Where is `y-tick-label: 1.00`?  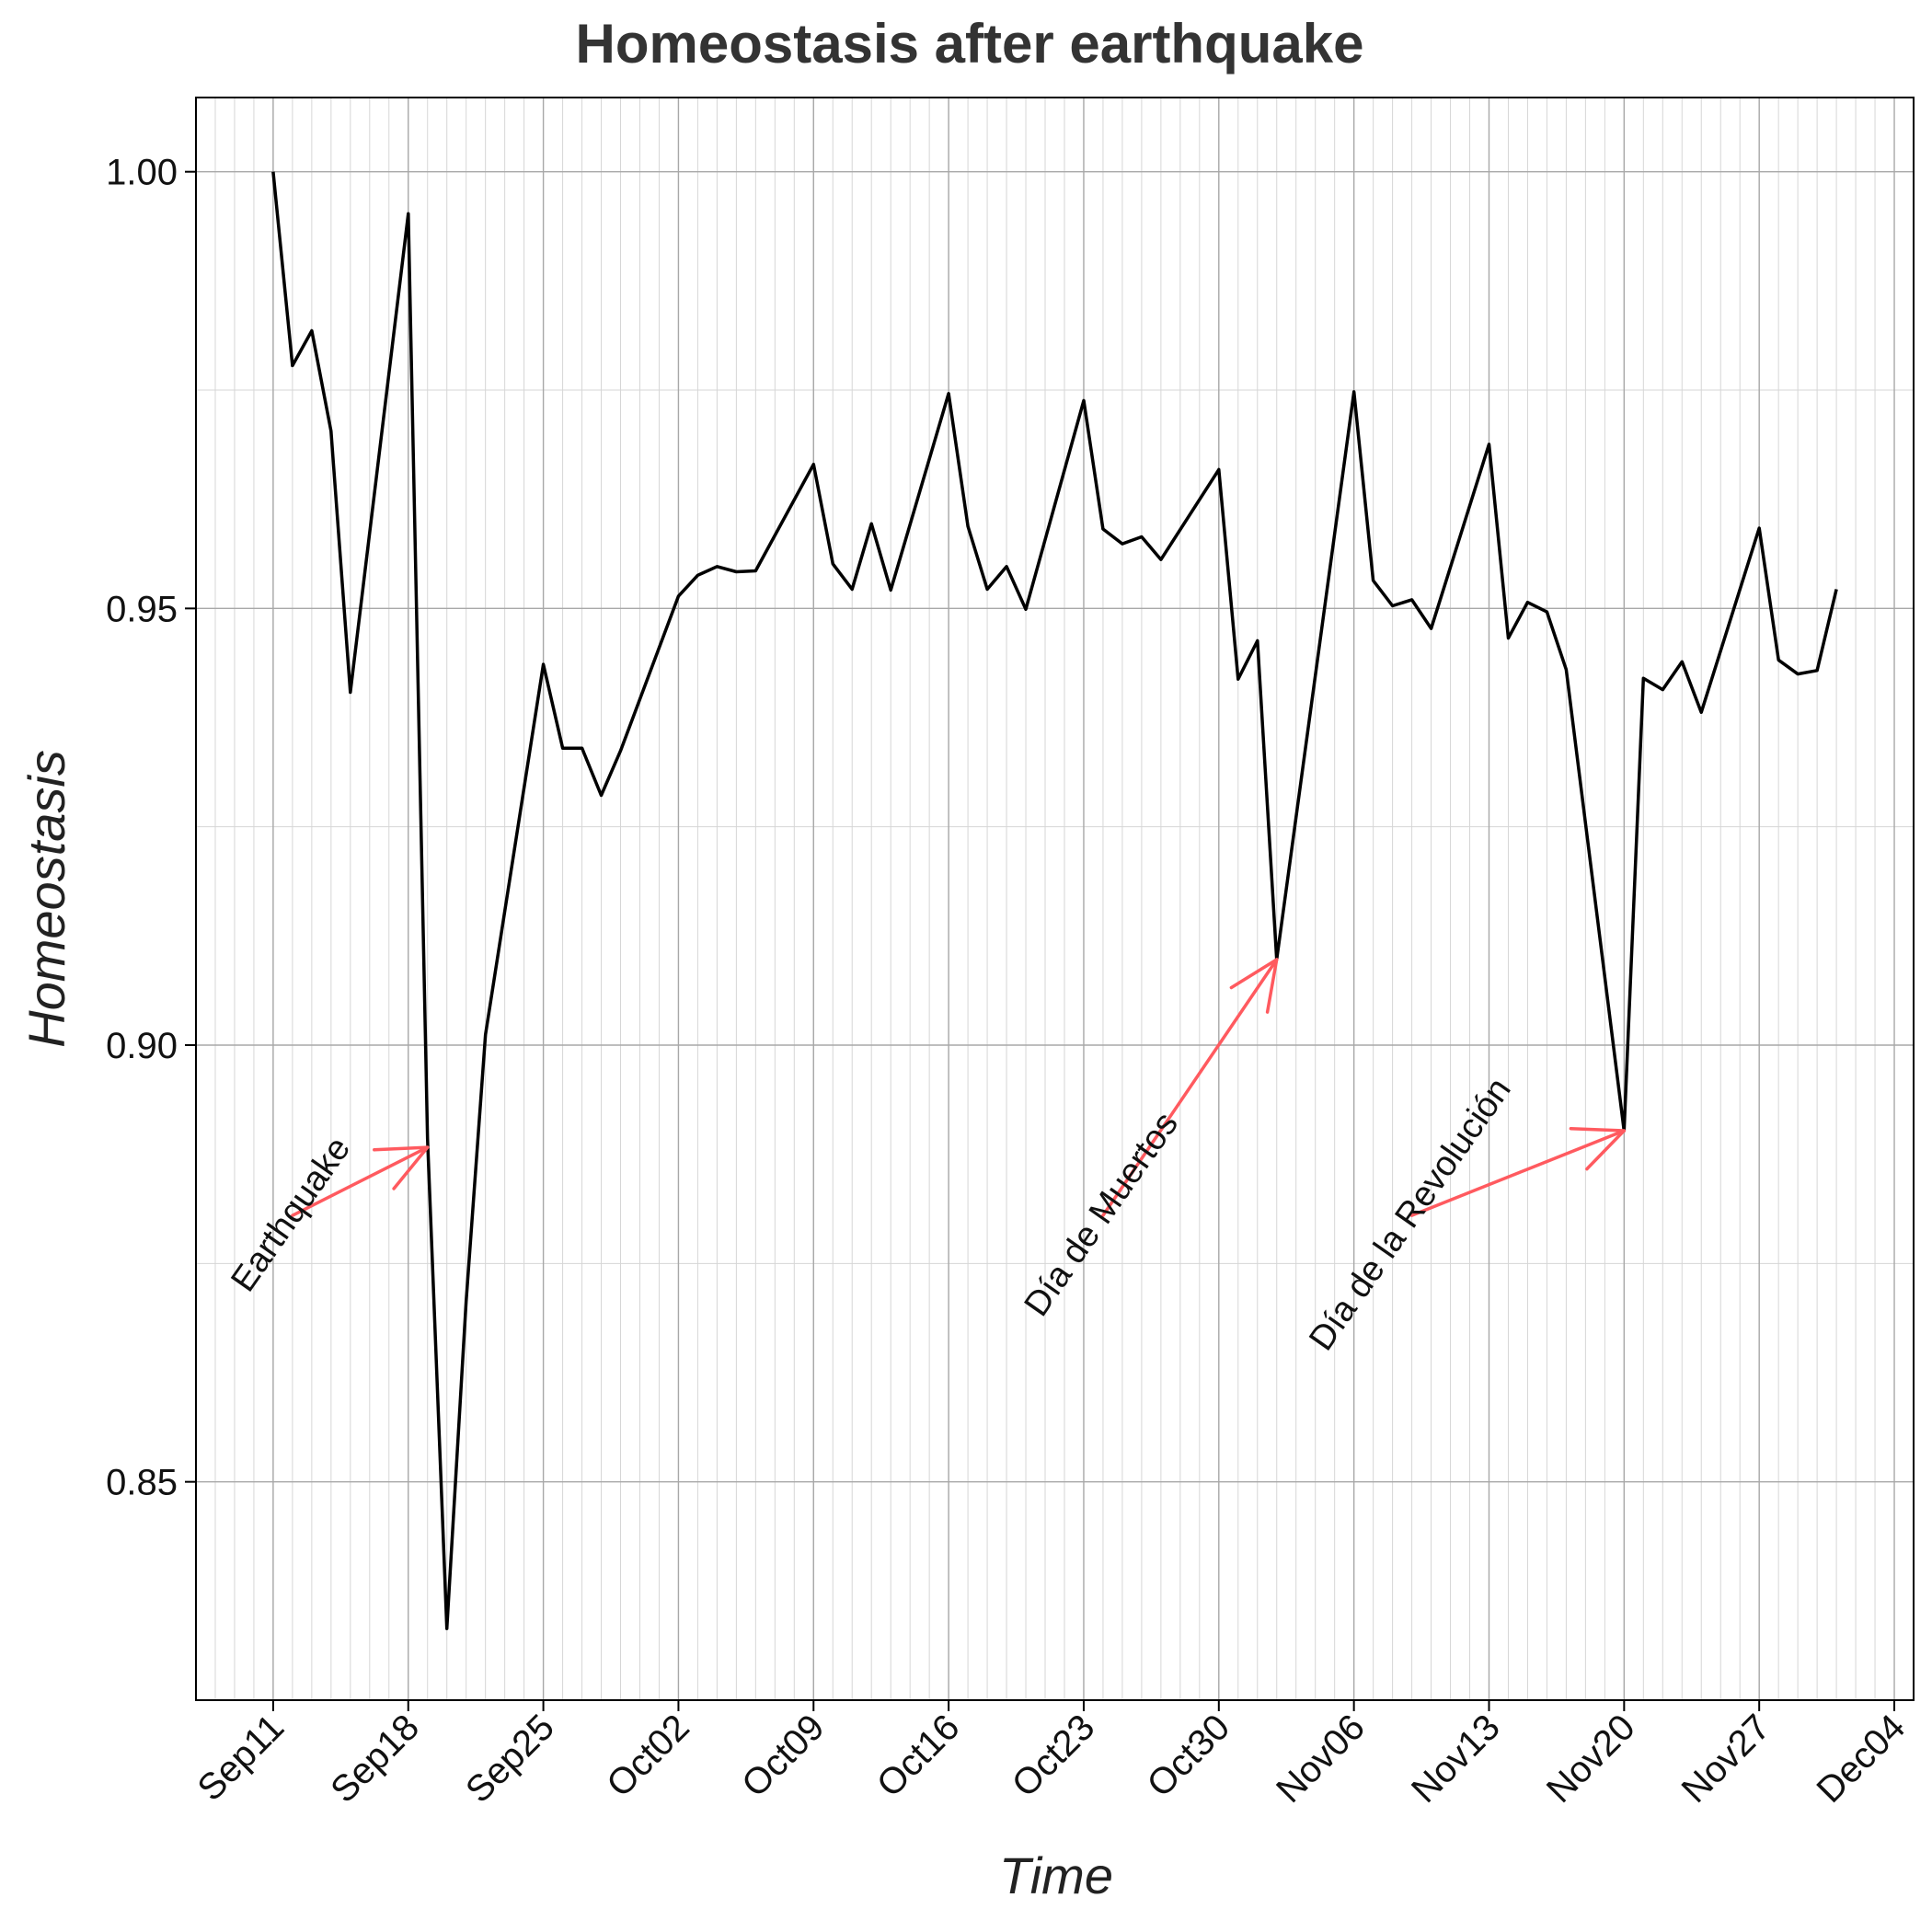
y-tick-label: 1.00 is located at coordinates (142, 173).